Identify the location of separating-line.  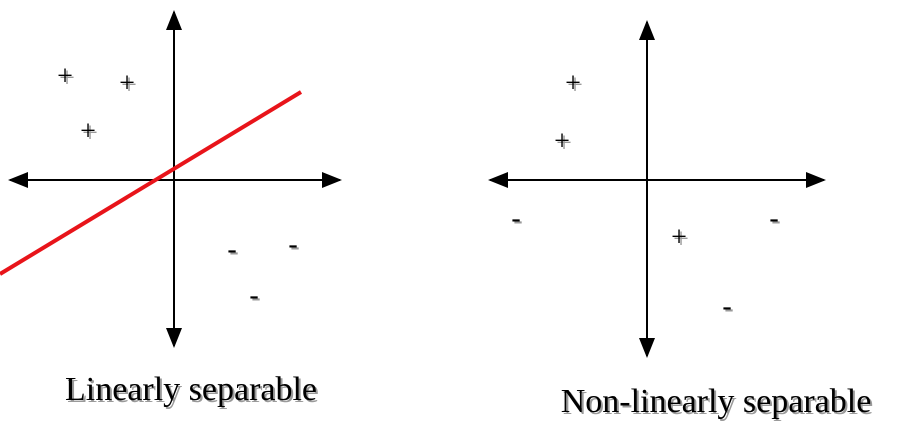
(150, 183).